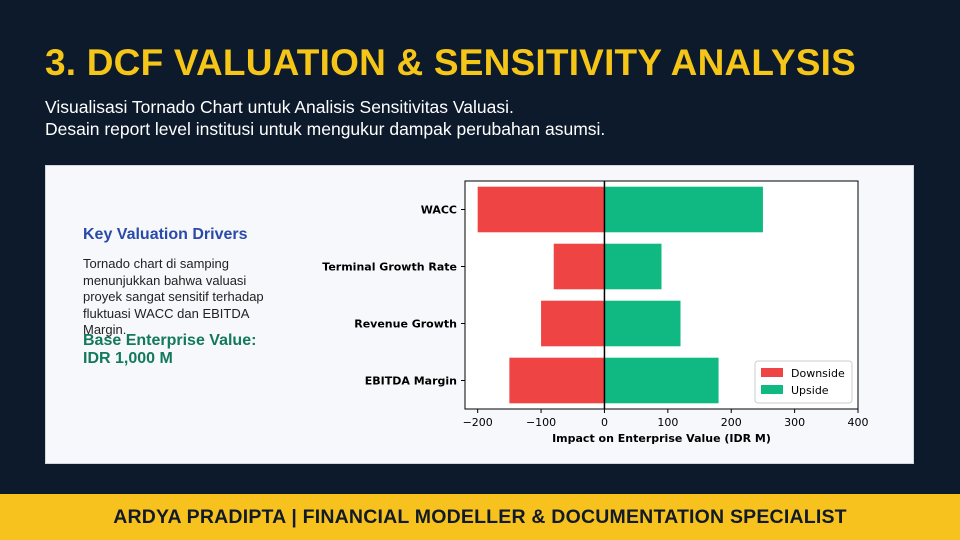  What do you see at coordinates (478, 422) in the screenshot?
I see `x-tick-label: −200` at bounding box center [478, 422].